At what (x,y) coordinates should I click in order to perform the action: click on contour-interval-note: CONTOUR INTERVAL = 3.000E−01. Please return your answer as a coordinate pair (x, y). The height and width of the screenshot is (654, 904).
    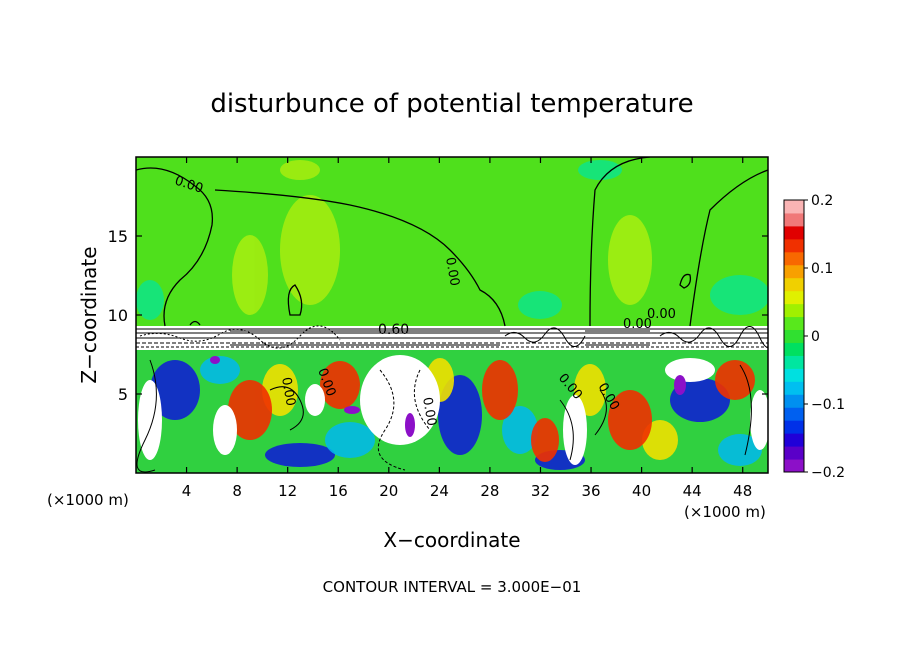
    Looking at the image, I should click on (452, 587).